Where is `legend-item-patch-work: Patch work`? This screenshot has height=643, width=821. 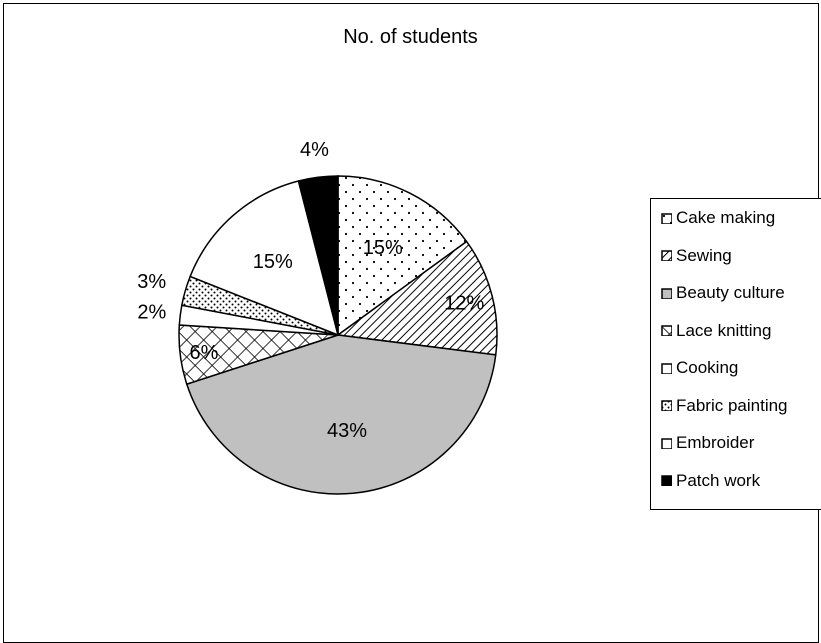
legend-item-patch-work: Patch work is located at coordinates (710, 481).